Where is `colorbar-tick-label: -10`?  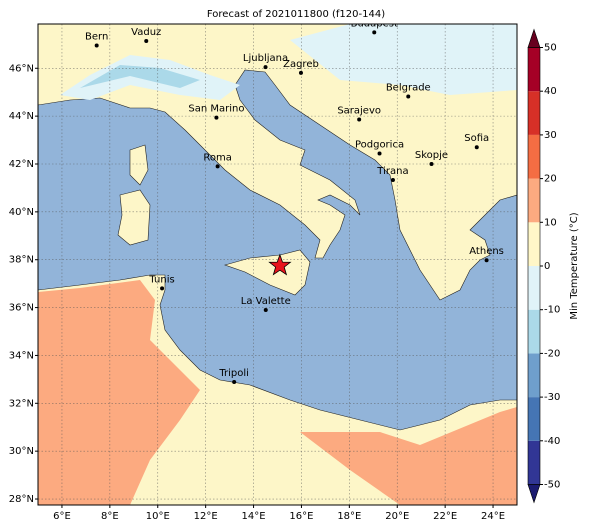
colorbar-tick-label: -10 is located at coordinates (552, 310).